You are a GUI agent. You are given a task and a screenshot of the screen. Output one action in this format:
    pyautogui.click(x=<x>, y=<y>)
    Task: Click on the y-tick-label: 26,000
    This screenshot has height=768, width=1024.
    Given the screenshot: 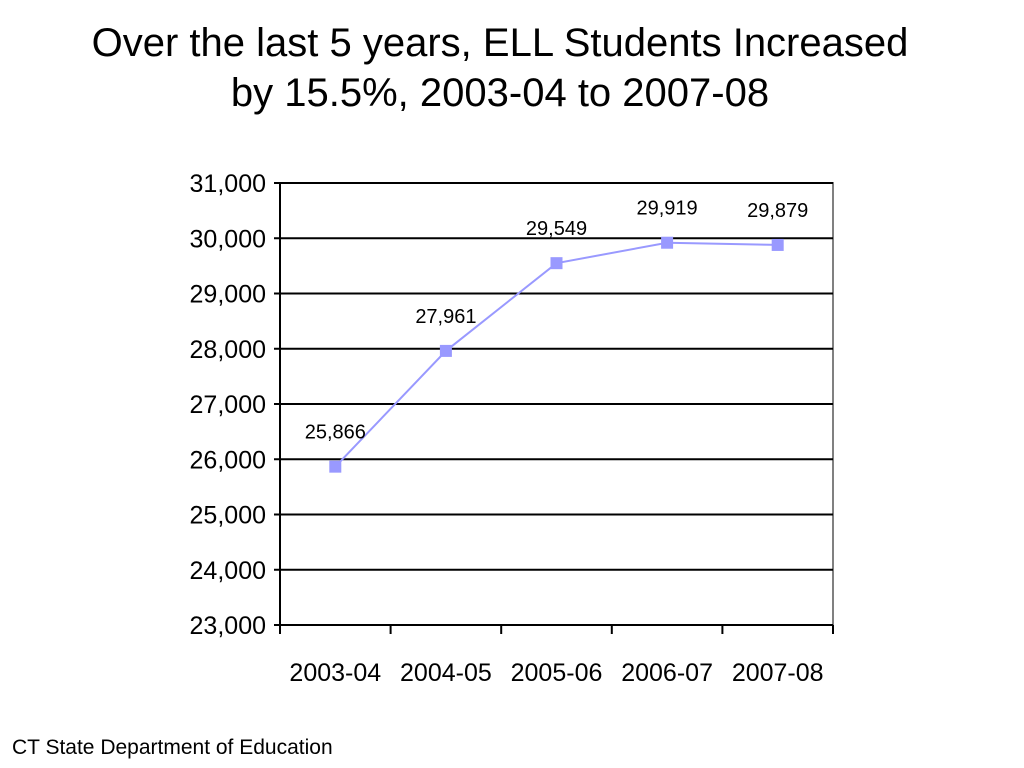 What is the action you would take?
    pyautogui.click(x=228, y=460)
    